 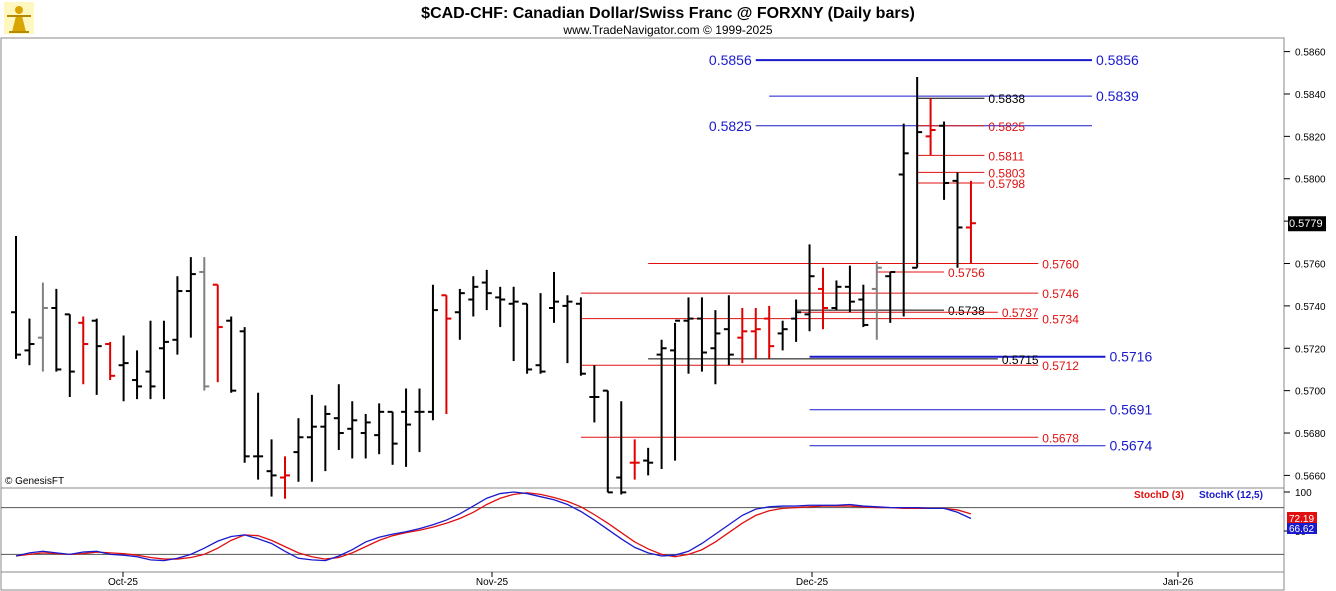 I want to click on y-tick-label-0: 0.5660, so click(x=1310, y=476).